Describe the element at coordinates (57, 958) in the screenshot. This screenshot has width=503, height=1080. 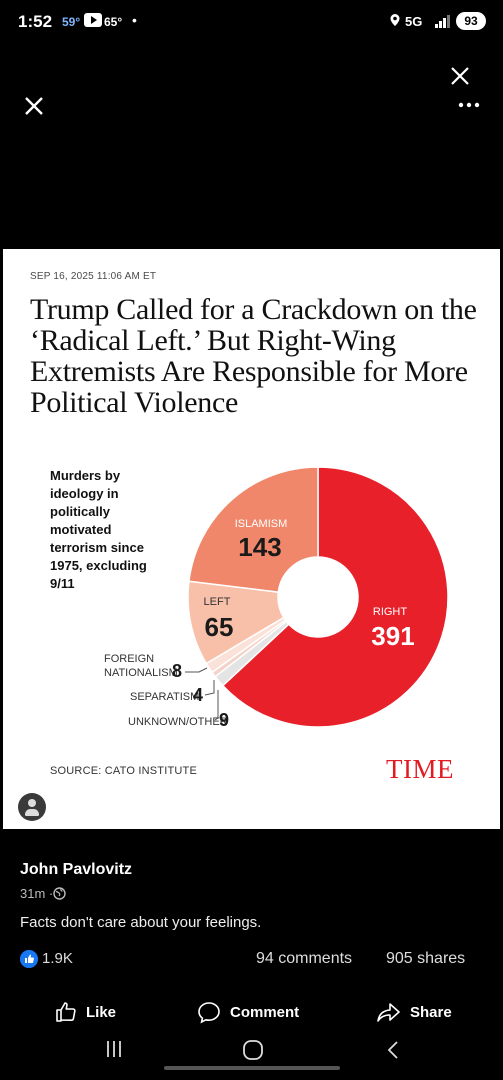
I see `reaction-count: 1.9K` at that location.